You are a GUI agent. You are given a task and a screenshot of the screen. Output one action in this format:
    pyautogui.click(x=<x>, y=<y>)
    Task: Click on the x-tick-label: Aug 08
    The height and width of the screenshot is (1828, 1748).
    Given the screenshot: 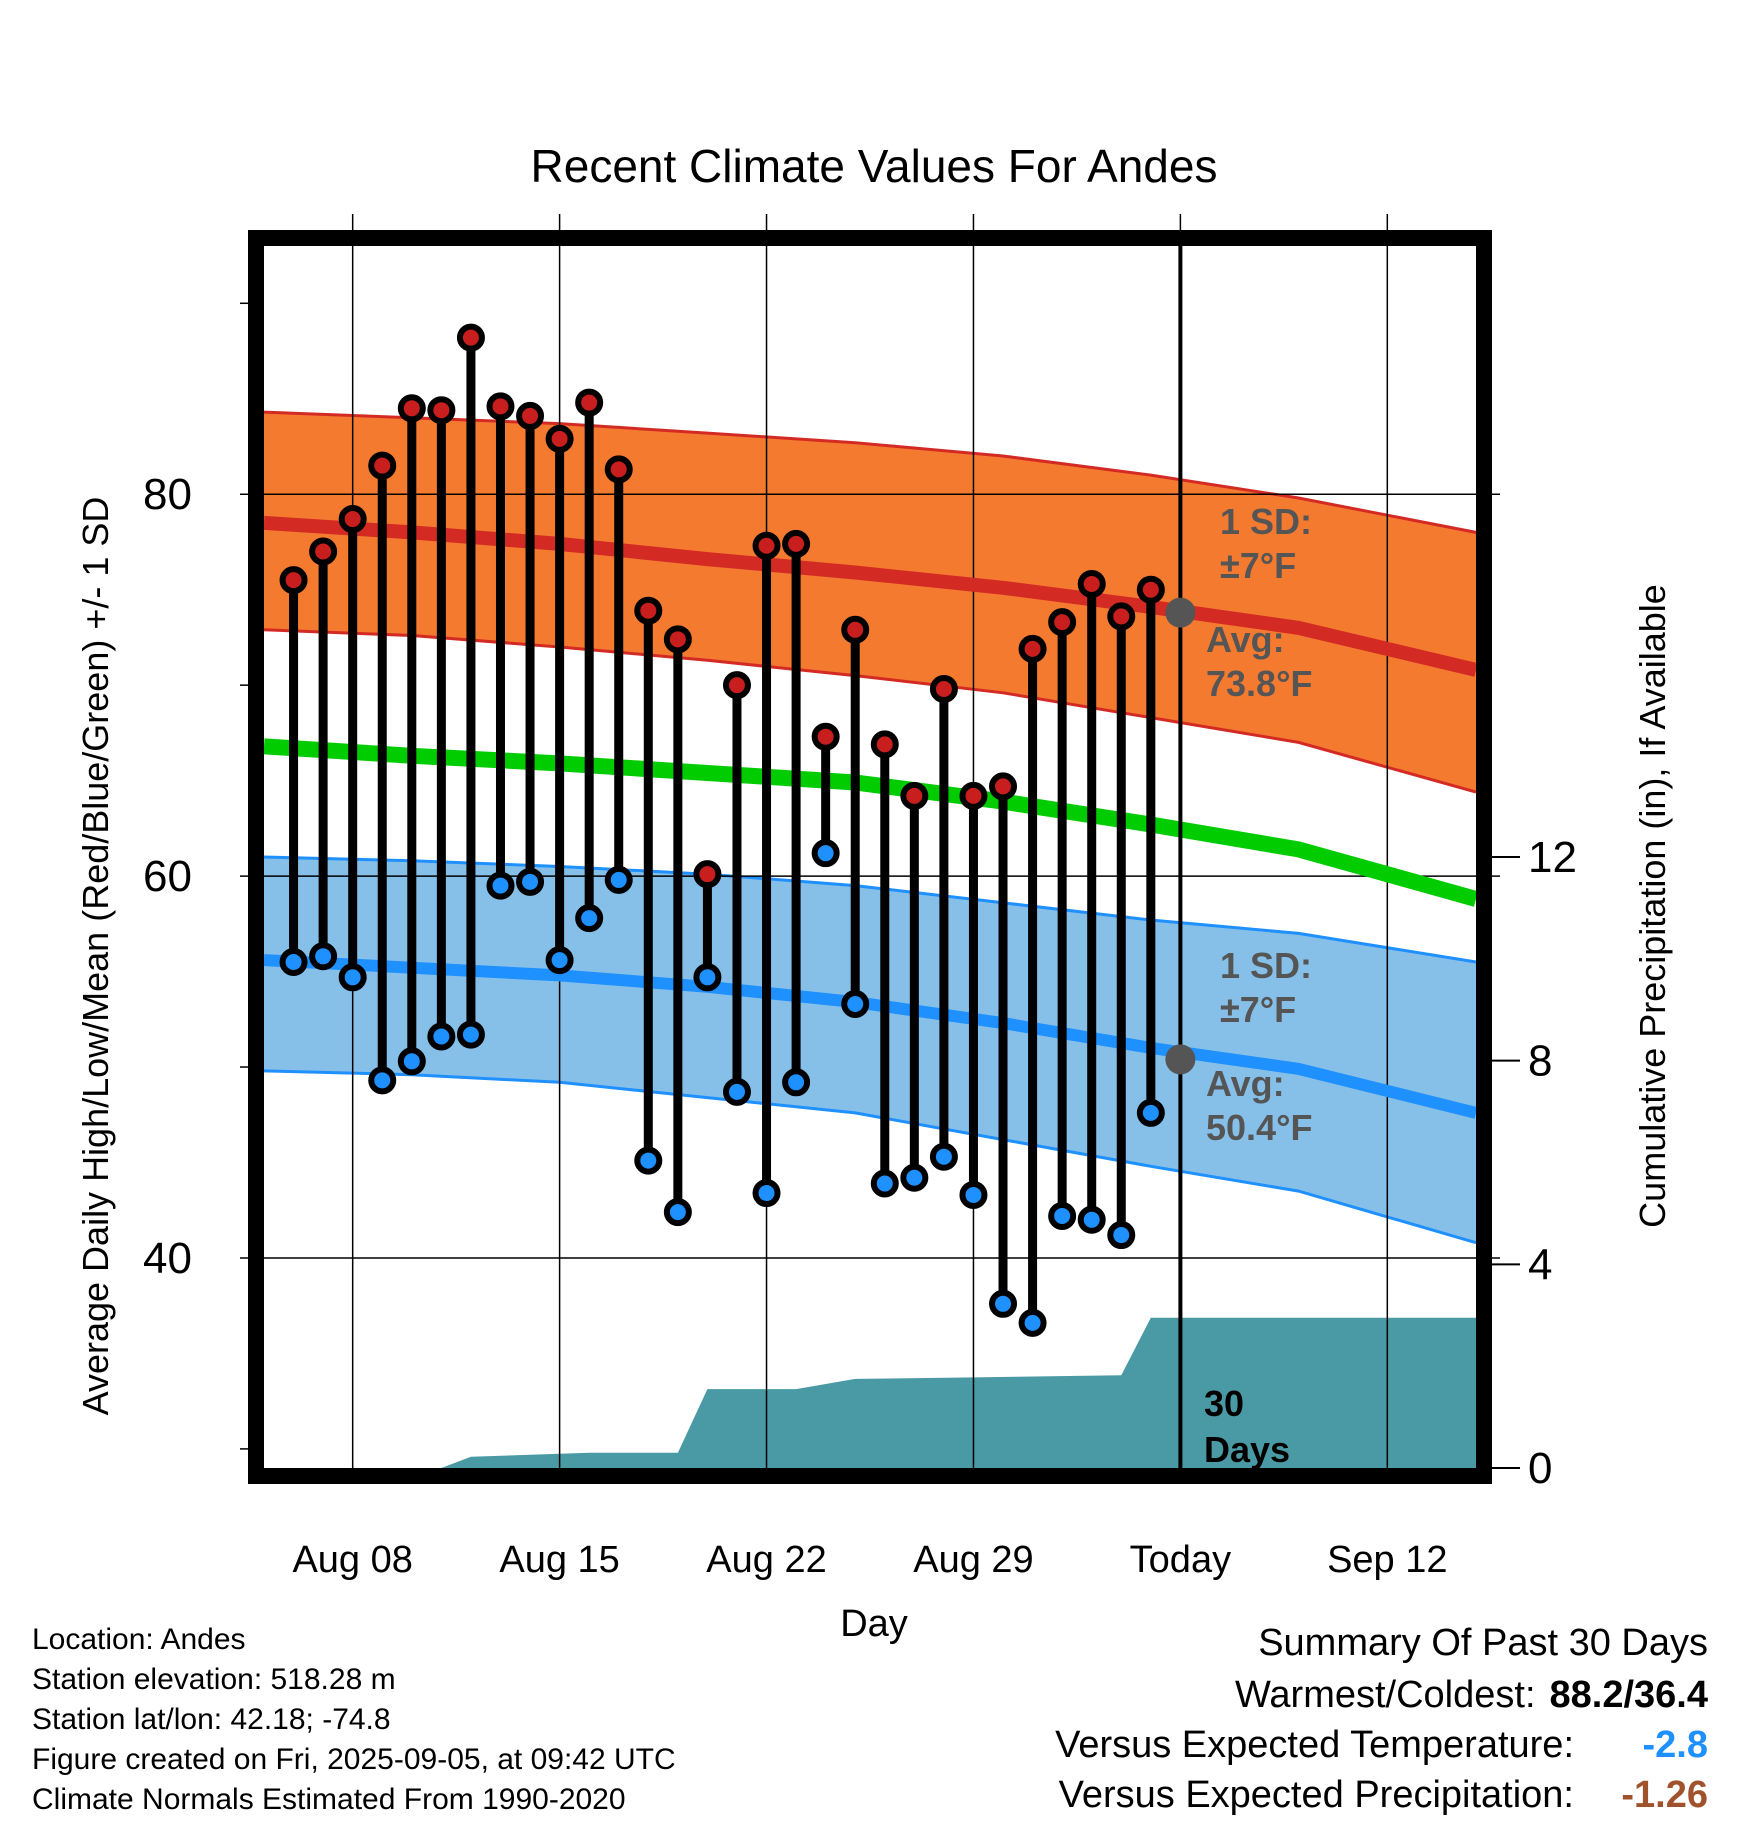 What is the action you would take?
    pyautogui.click(x=352, y=1560)
    